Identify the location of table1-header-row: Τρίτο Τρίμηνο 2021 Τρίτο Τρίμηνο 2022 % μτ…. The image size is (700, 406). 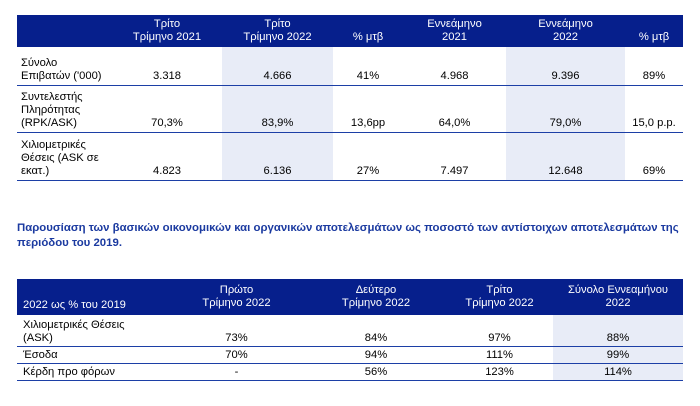
(350, 31).